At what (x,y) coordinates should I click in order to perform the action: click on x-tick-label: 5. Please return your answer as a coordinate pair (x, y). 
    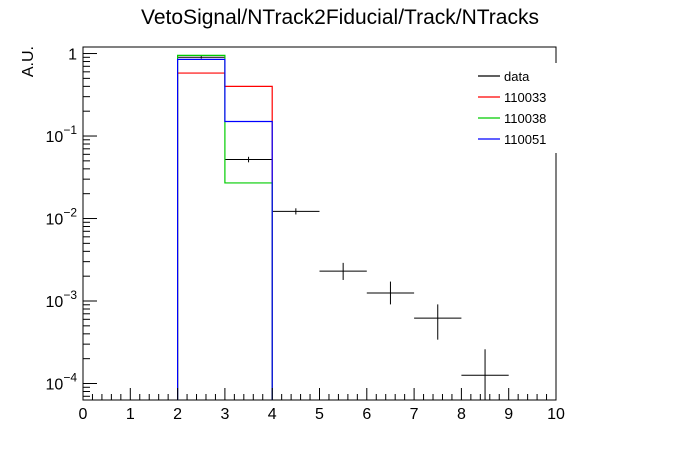
    Looking at the image, I should click on (319, 414).